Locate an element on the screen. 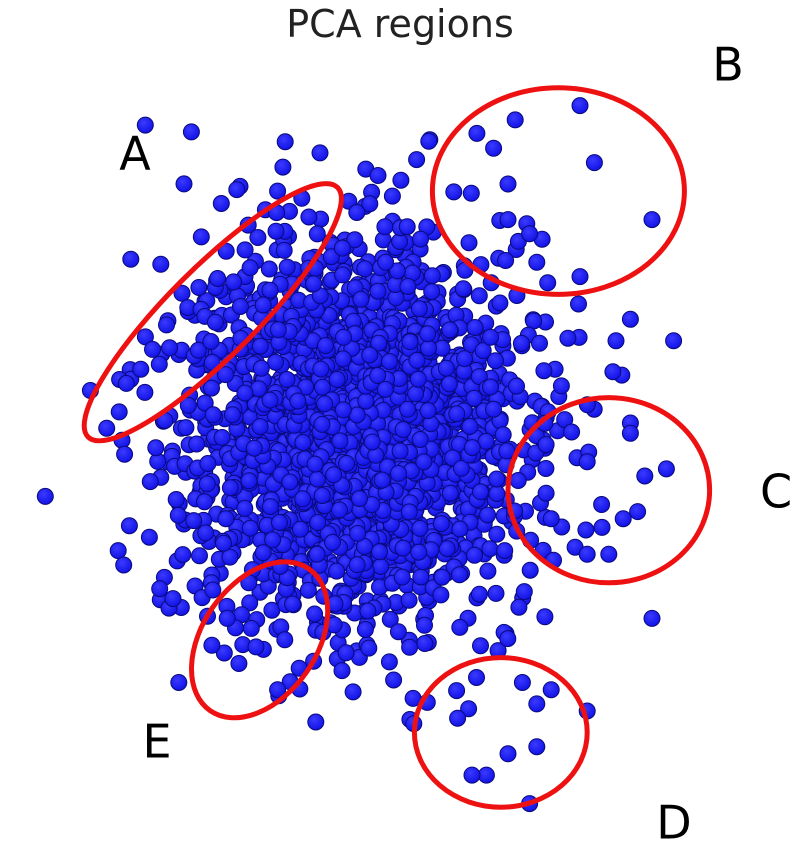 This screenshot has height=847, width=800. chart-title: PCA regions is located at coordinates (400, 24).